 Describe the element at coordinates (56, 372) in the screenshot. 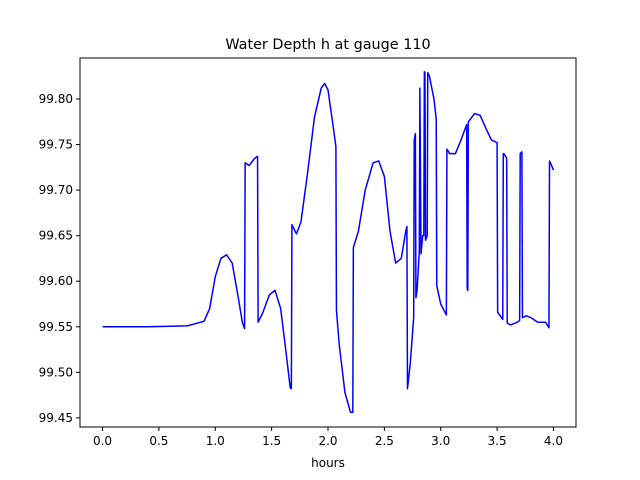

I see `y-tick-label: 99.50` at that location.